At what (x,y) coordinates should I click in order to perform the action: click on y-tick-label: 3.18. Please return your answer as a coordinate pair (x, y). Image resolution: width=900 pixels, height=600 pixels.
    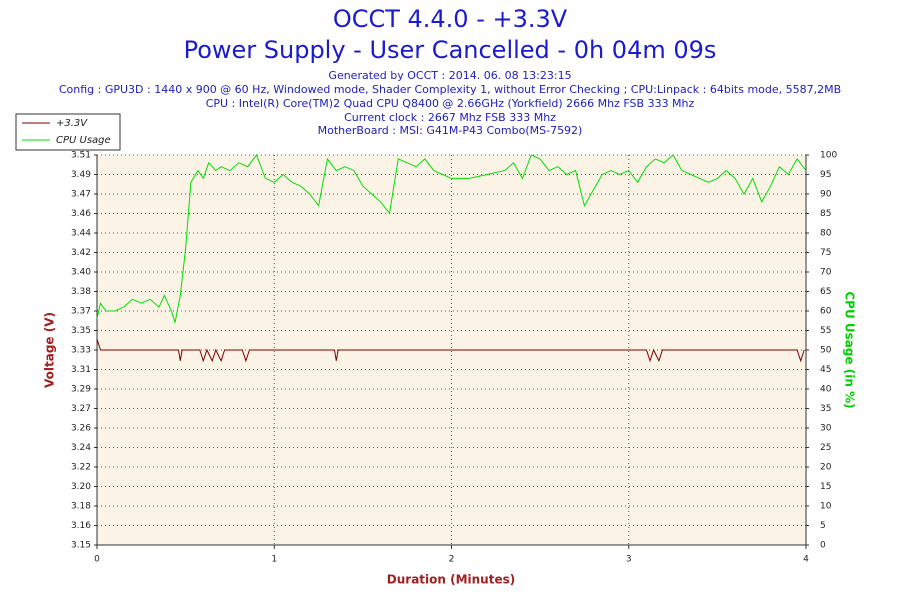
    Looking at the image, I should click on (81, 507).